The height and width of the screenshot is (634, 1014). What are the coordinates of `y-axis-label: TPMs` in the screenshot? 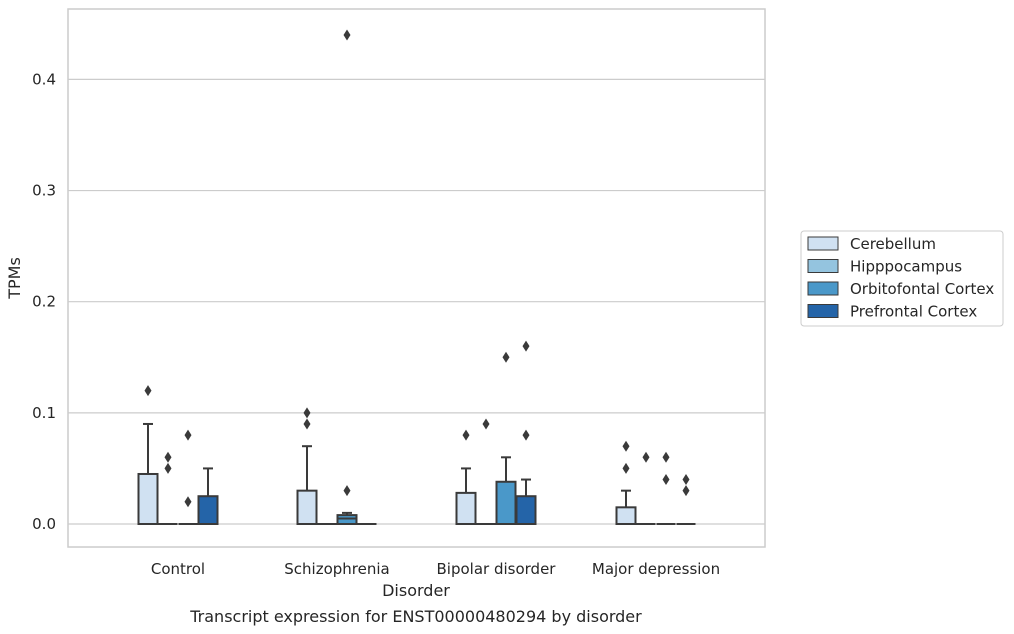 It's located at (14, 278).